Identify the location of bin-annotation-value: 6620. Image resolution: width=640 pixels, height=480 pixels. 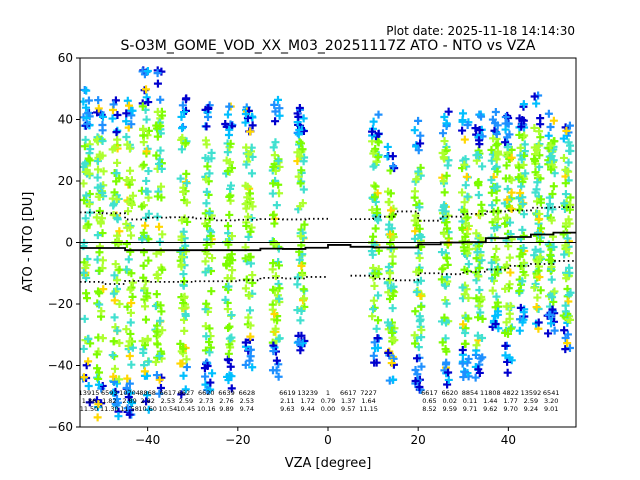
(206, 393).